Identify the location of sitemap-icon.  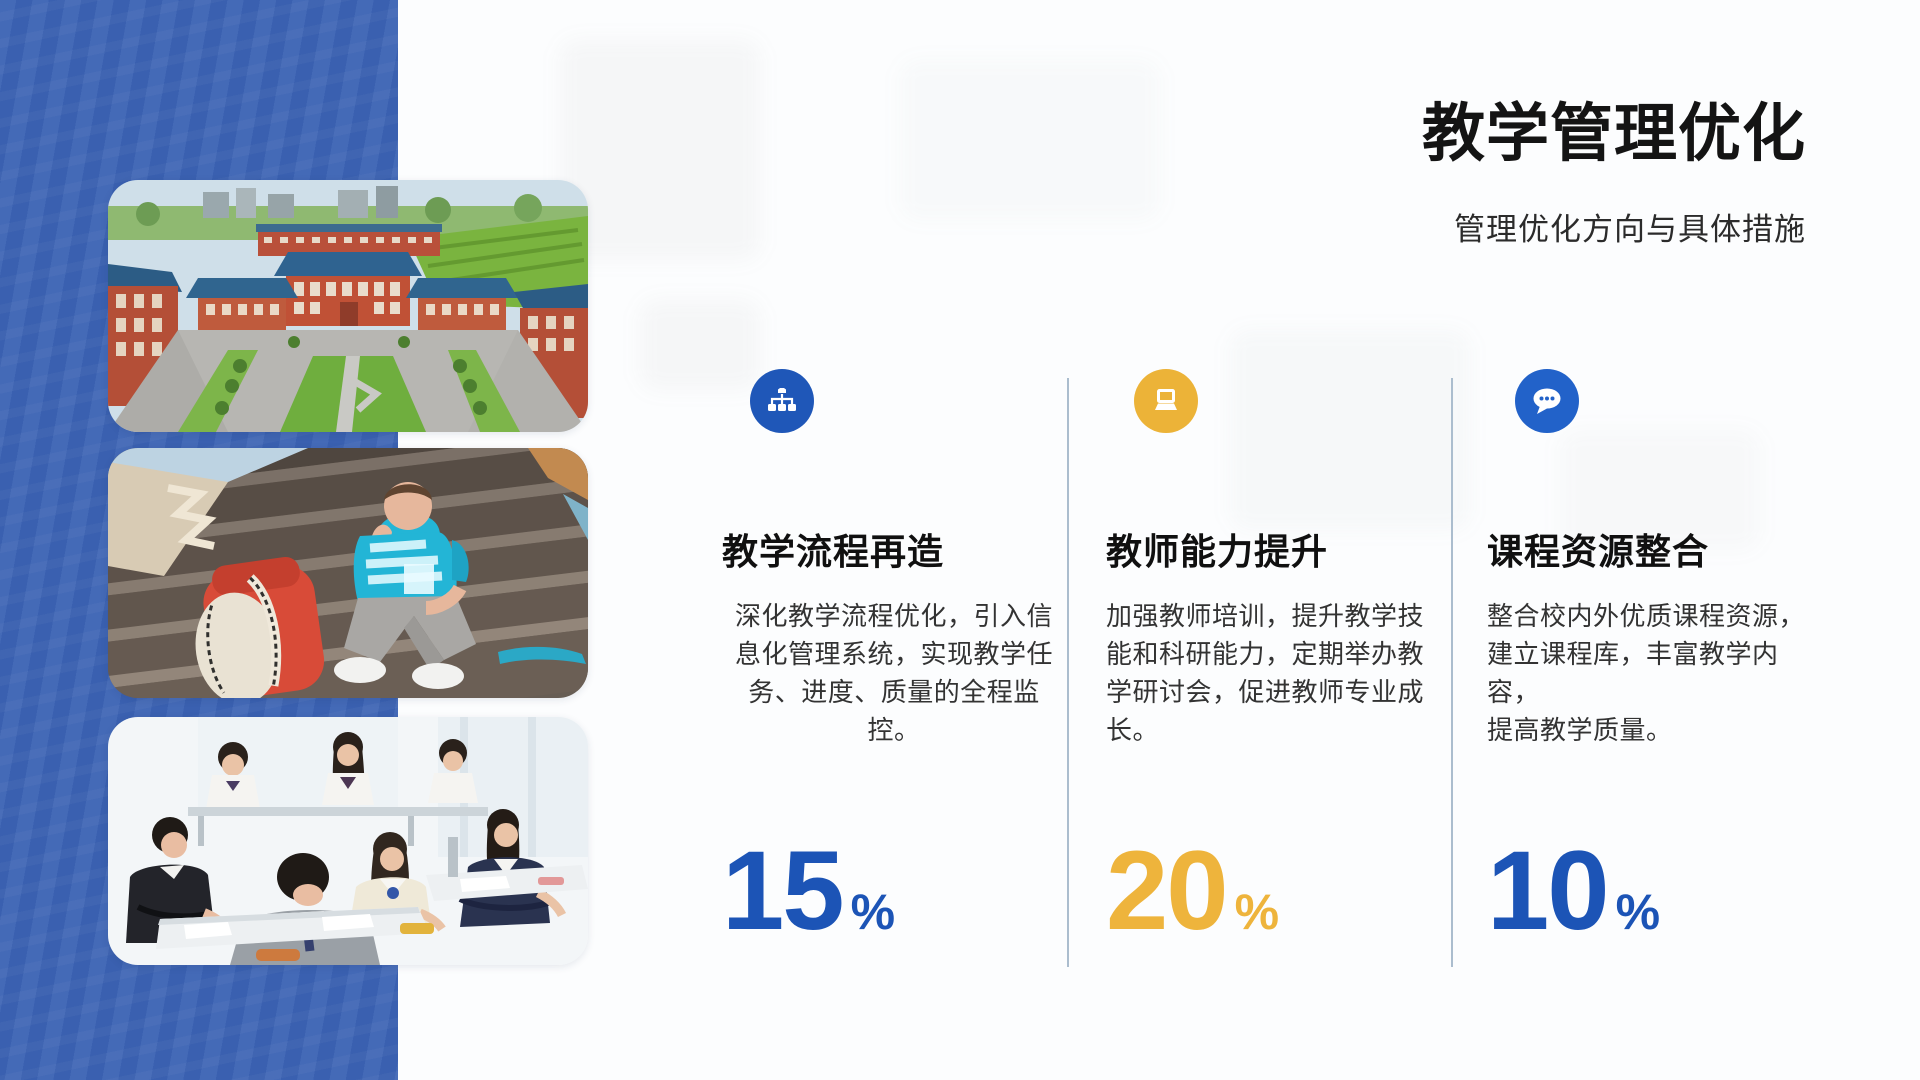
(782, 401).